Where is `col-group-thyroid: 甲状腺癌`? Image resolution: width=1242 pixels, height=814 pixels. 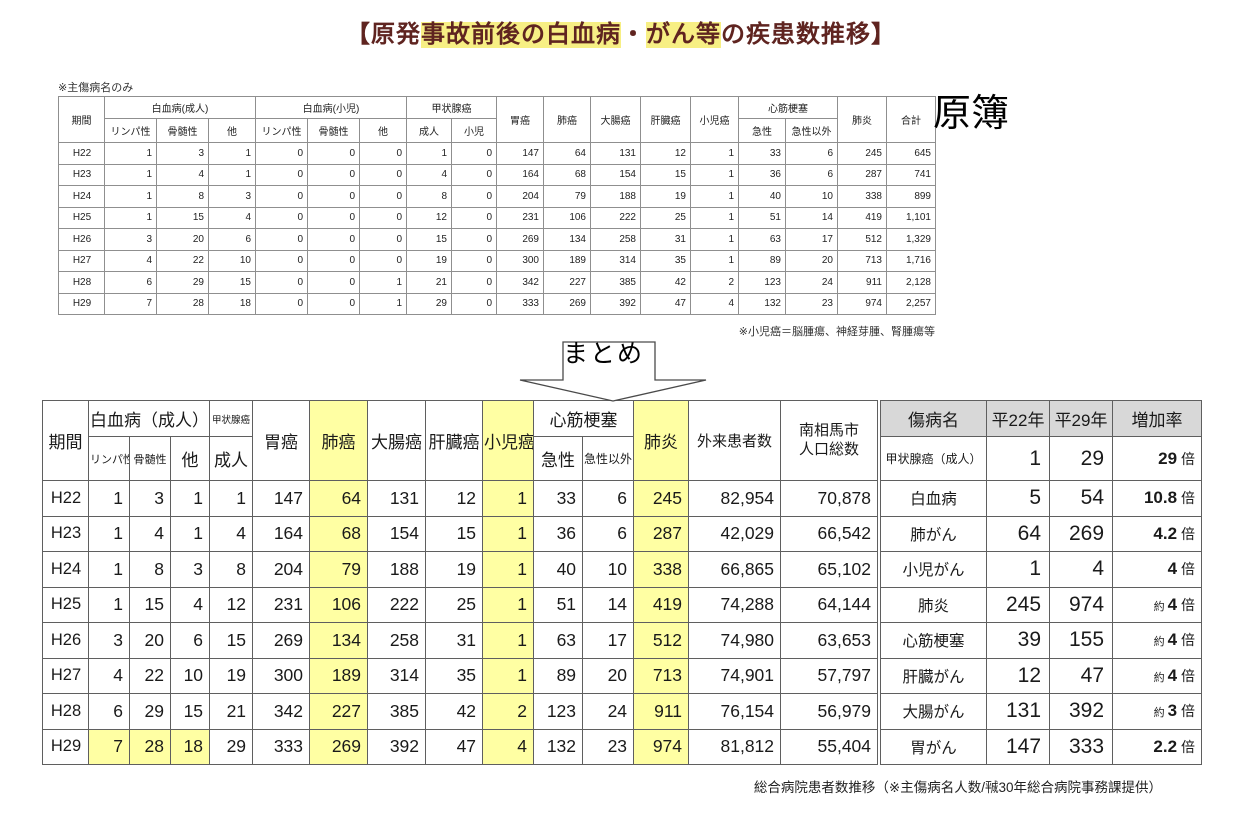 col-group-thyroid: 甲状腺癌 is located at coordinates (231, 418).